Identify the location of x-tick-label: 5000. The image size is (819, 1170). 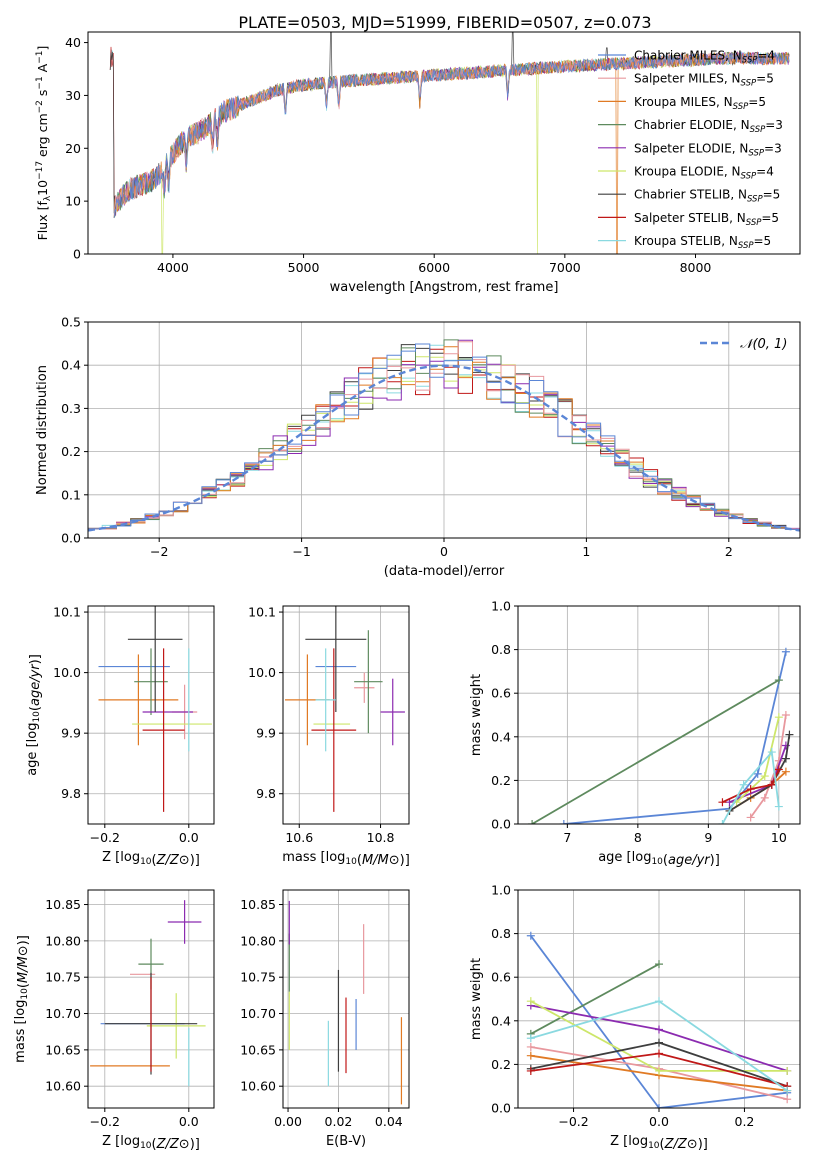
(304, 267).